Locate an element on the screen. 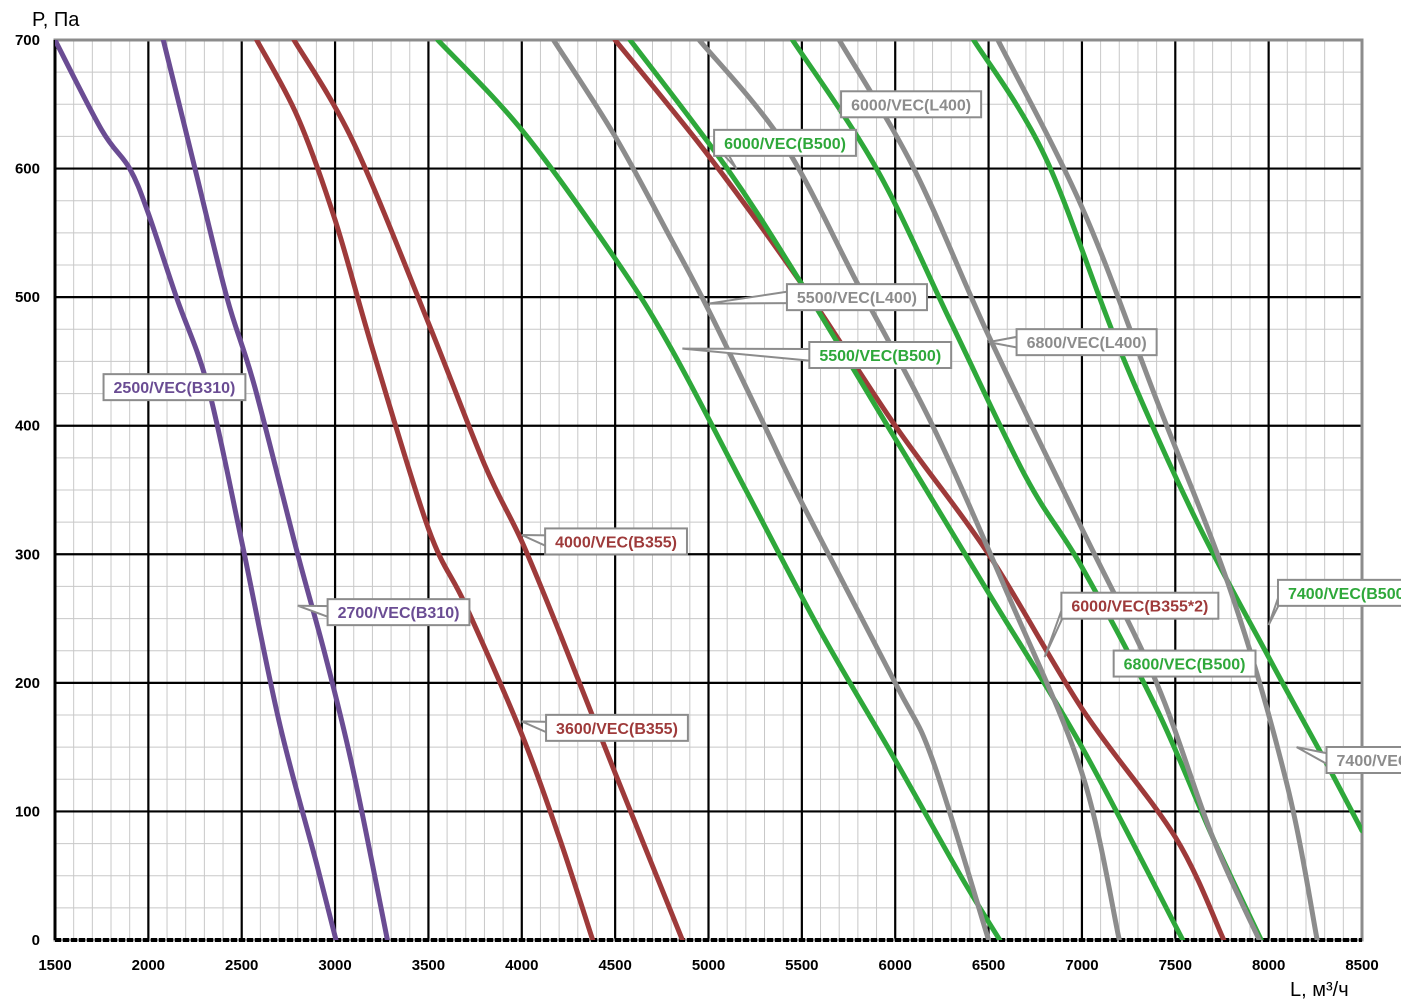  label-6800-vec-b500-: 6800/VEC(B500) is located at coordinates (1184, 663).